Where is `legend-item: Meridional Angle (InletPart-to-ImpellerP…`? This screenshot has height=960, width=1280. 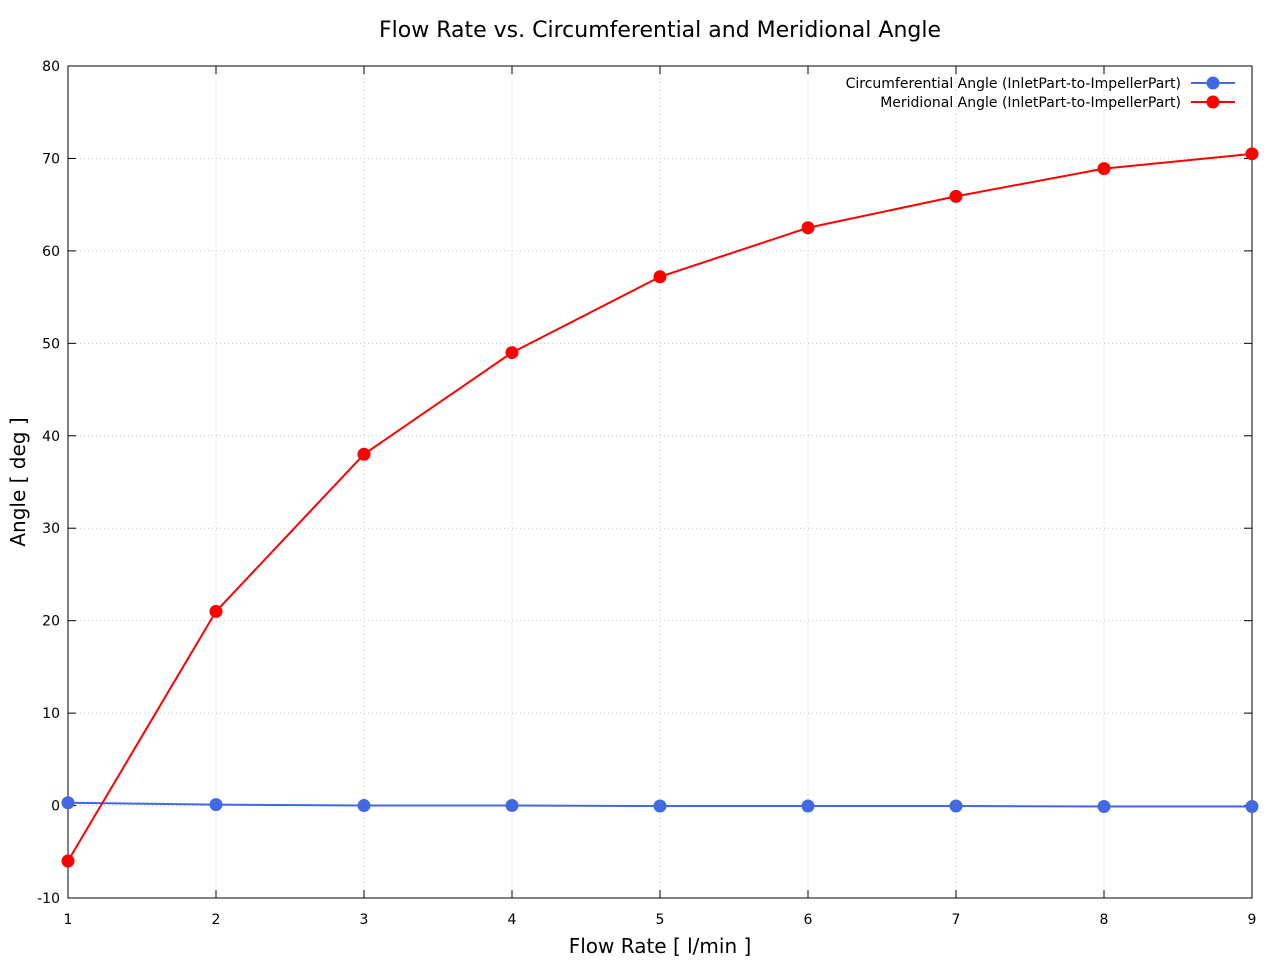
legend-item: Meridional Angle (InletPart-to-ImpellerP… is located at coordinates (1057, 103).